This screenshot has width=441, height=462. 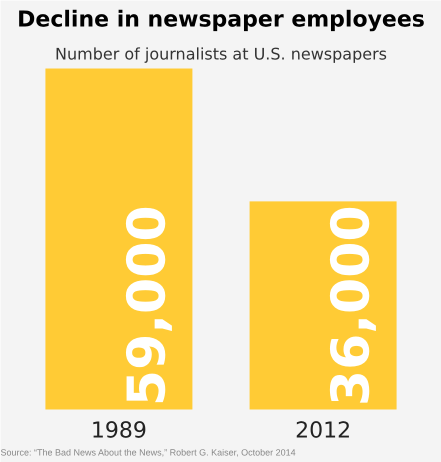 What do you see at coordinates (118, 431) in the screenshot?
I see `x-tick-label: 1989` at bounding box center [118, 431].